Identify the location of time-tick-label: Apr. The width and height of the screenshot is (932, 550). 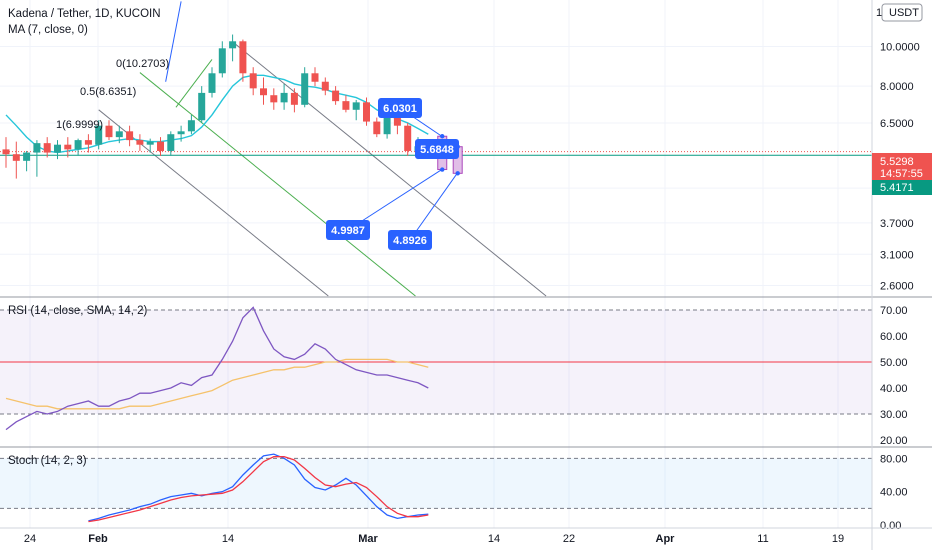
(666, 539).